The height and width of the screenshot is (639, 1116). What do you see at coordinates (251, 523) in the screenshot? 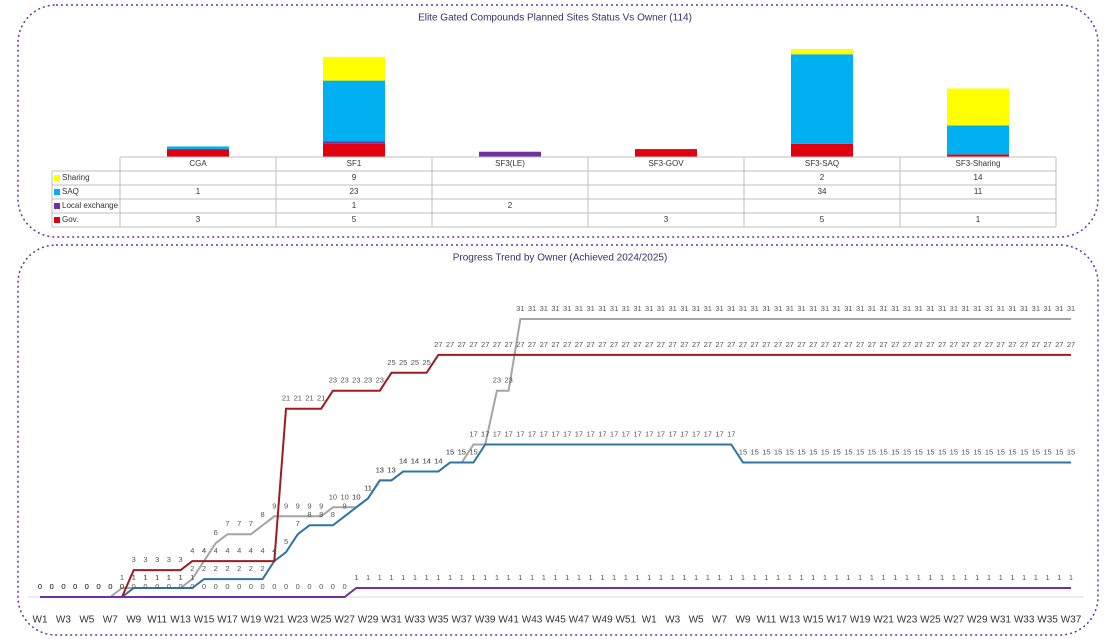
I see `data-label: 7` at bounding box center [251, 523].